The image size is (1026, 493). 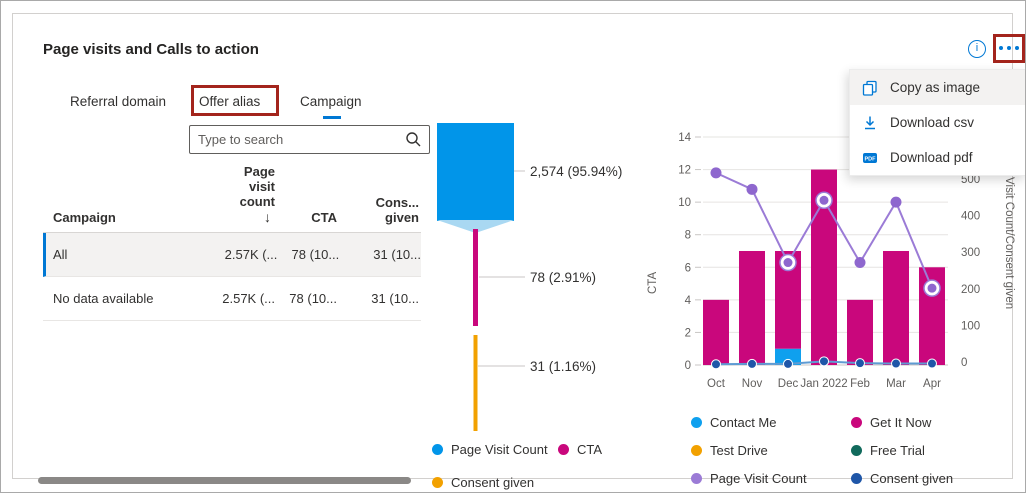 What do you see at coordinates (118, 101) in the screenshot?
I see `tab-referral-domain: Referral domain` at bounding box center [118, 101].